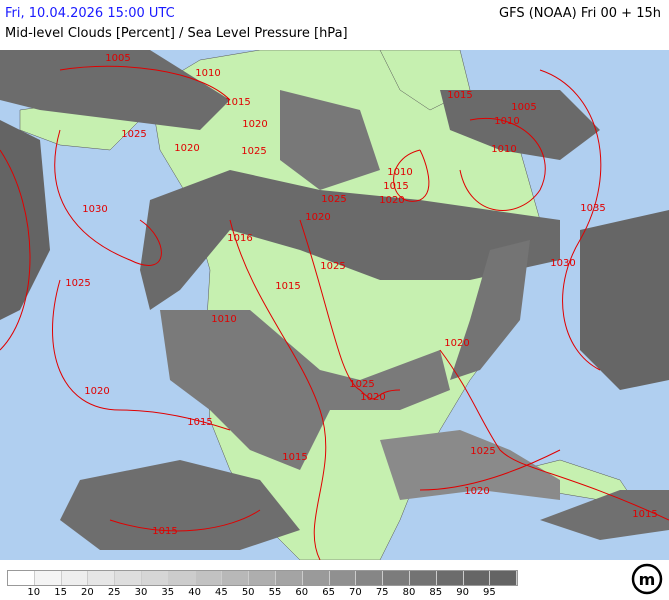  Describe the element at coordinates (248, 592) in the screenshot. I see `legend-tick: 50` at that location.